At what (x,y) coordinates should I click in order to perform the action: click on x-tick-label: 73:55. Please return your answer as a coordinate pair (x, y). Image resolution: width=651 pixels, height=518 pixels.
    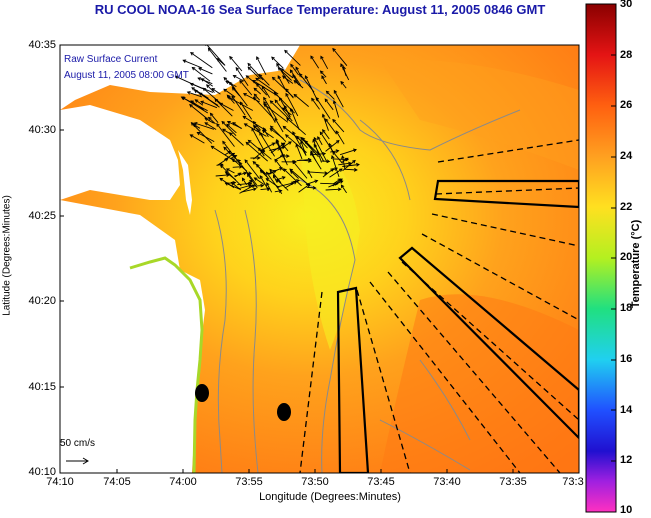
    Looking at the image, I should click on (249, 482).